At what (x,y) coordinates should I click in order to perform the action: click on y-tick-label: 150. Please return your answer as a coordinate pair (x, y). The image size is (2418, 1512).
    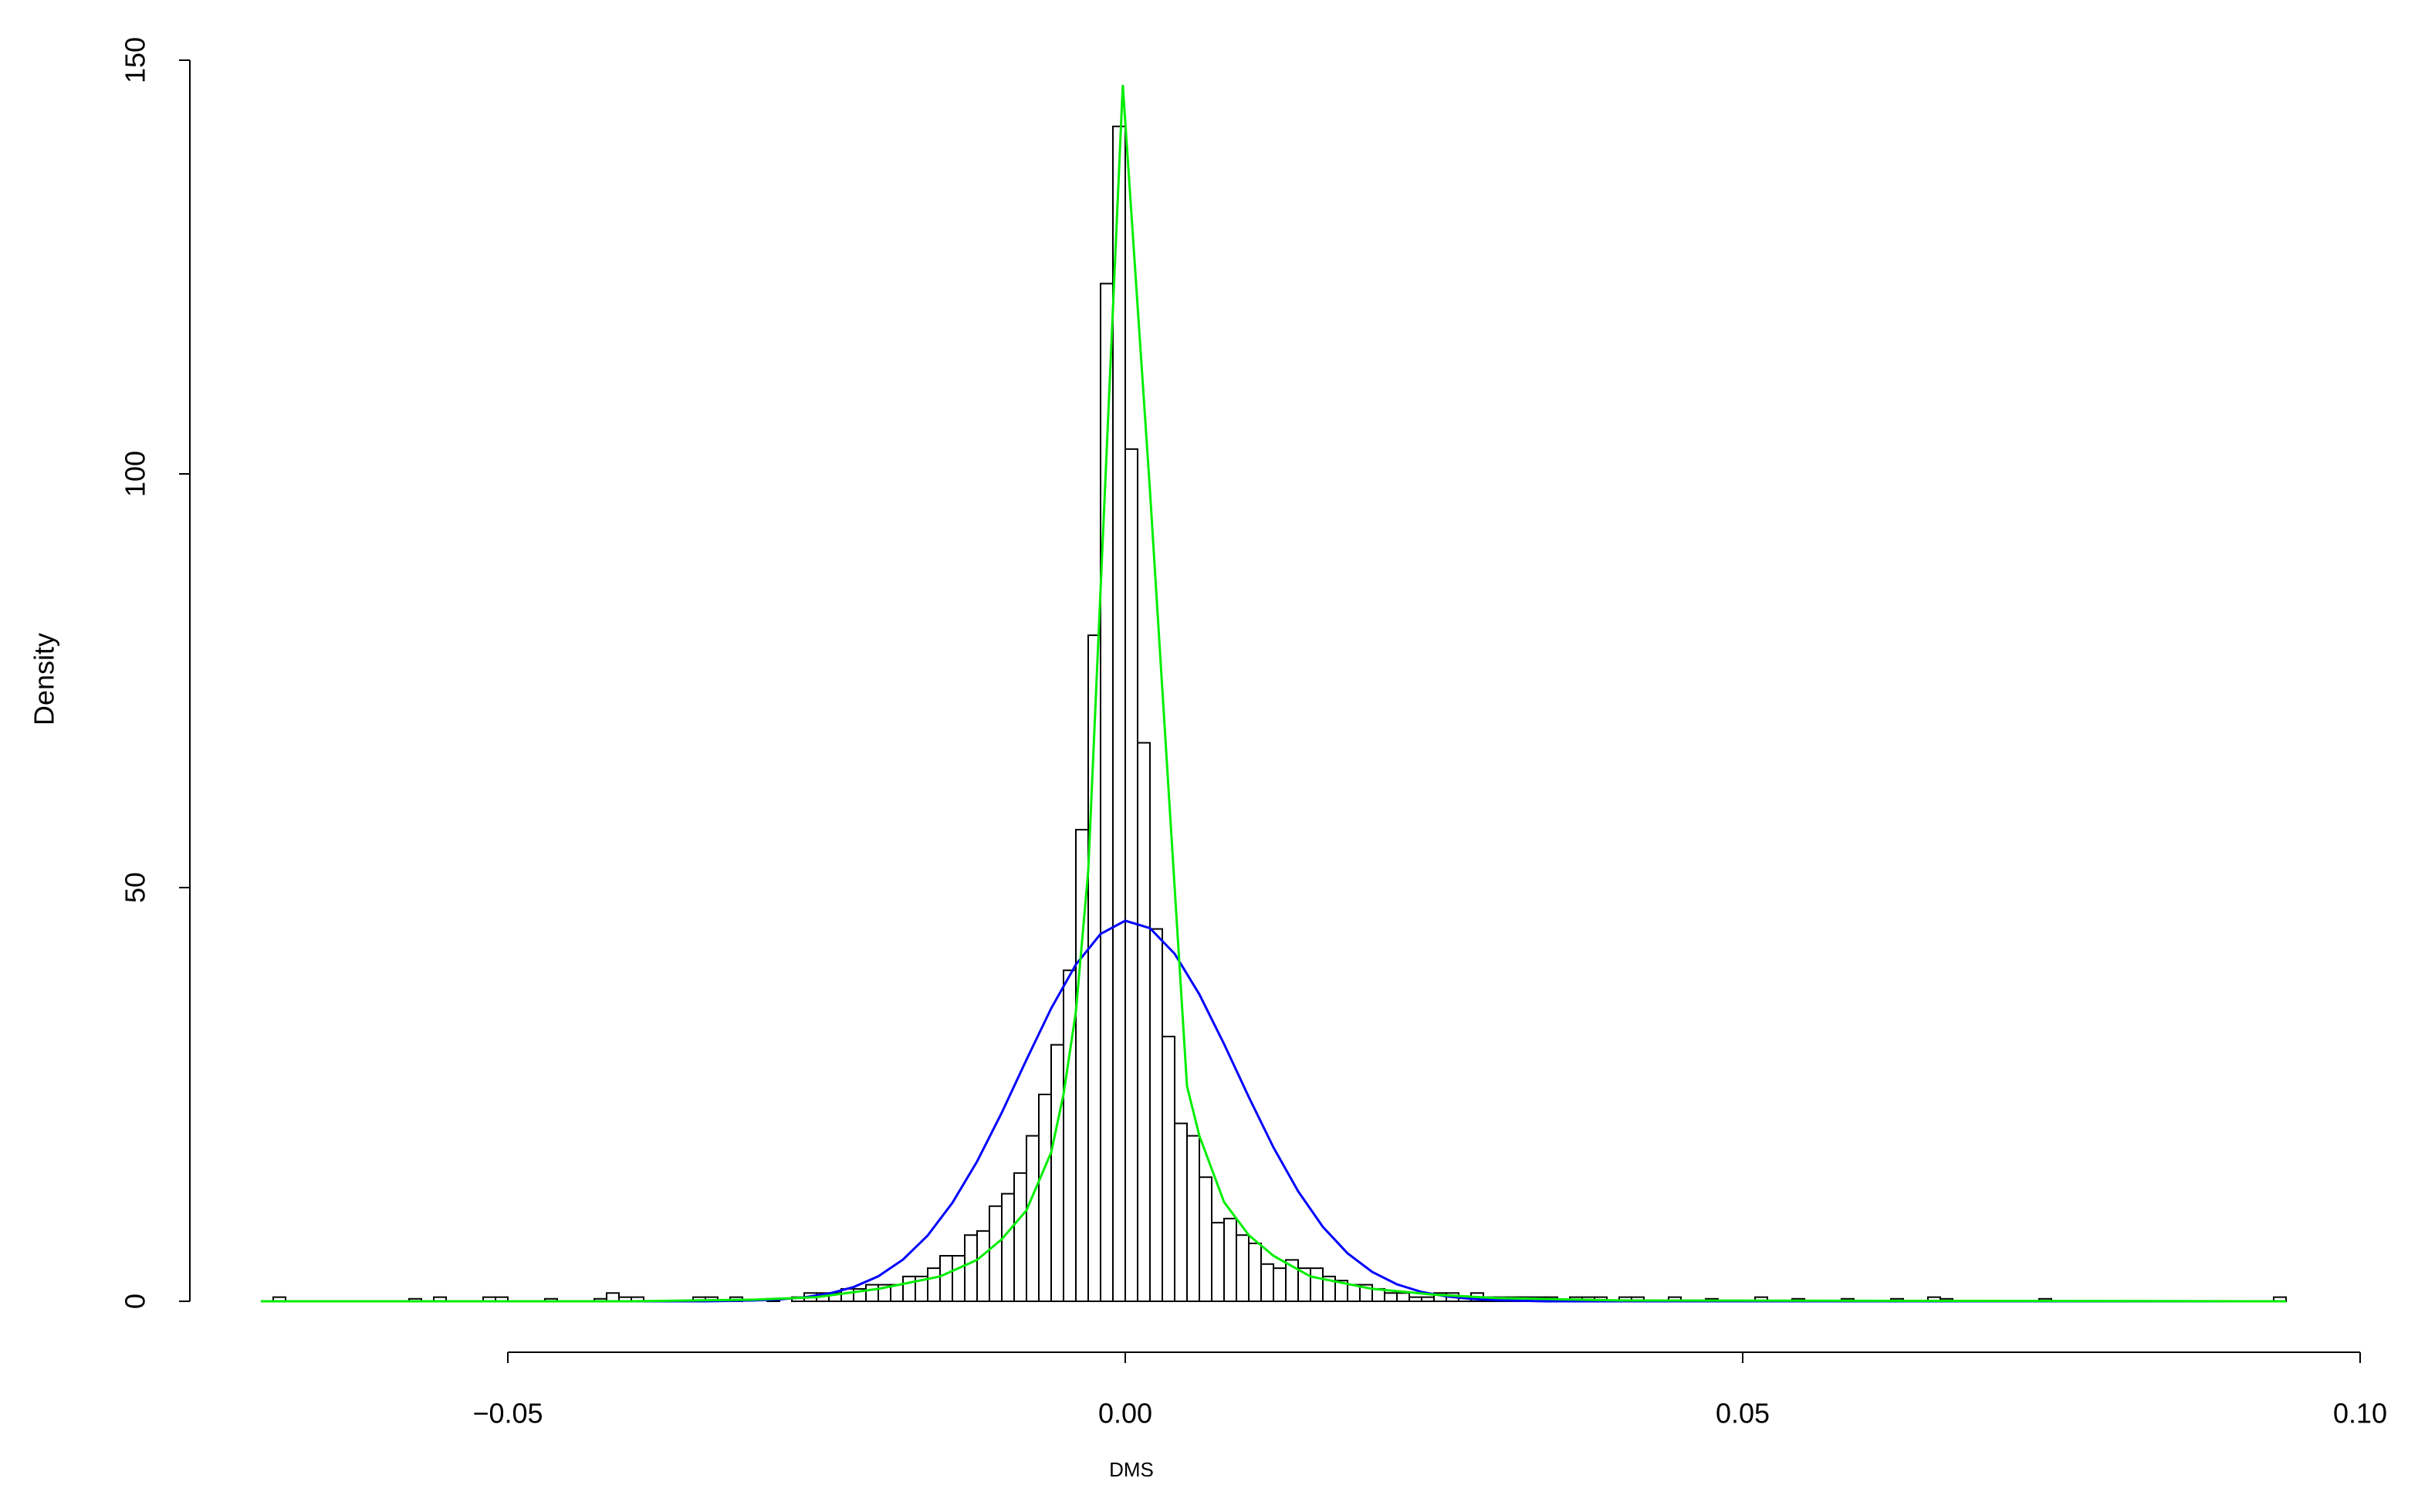
    Looking at the image, I should click on (135, 60).